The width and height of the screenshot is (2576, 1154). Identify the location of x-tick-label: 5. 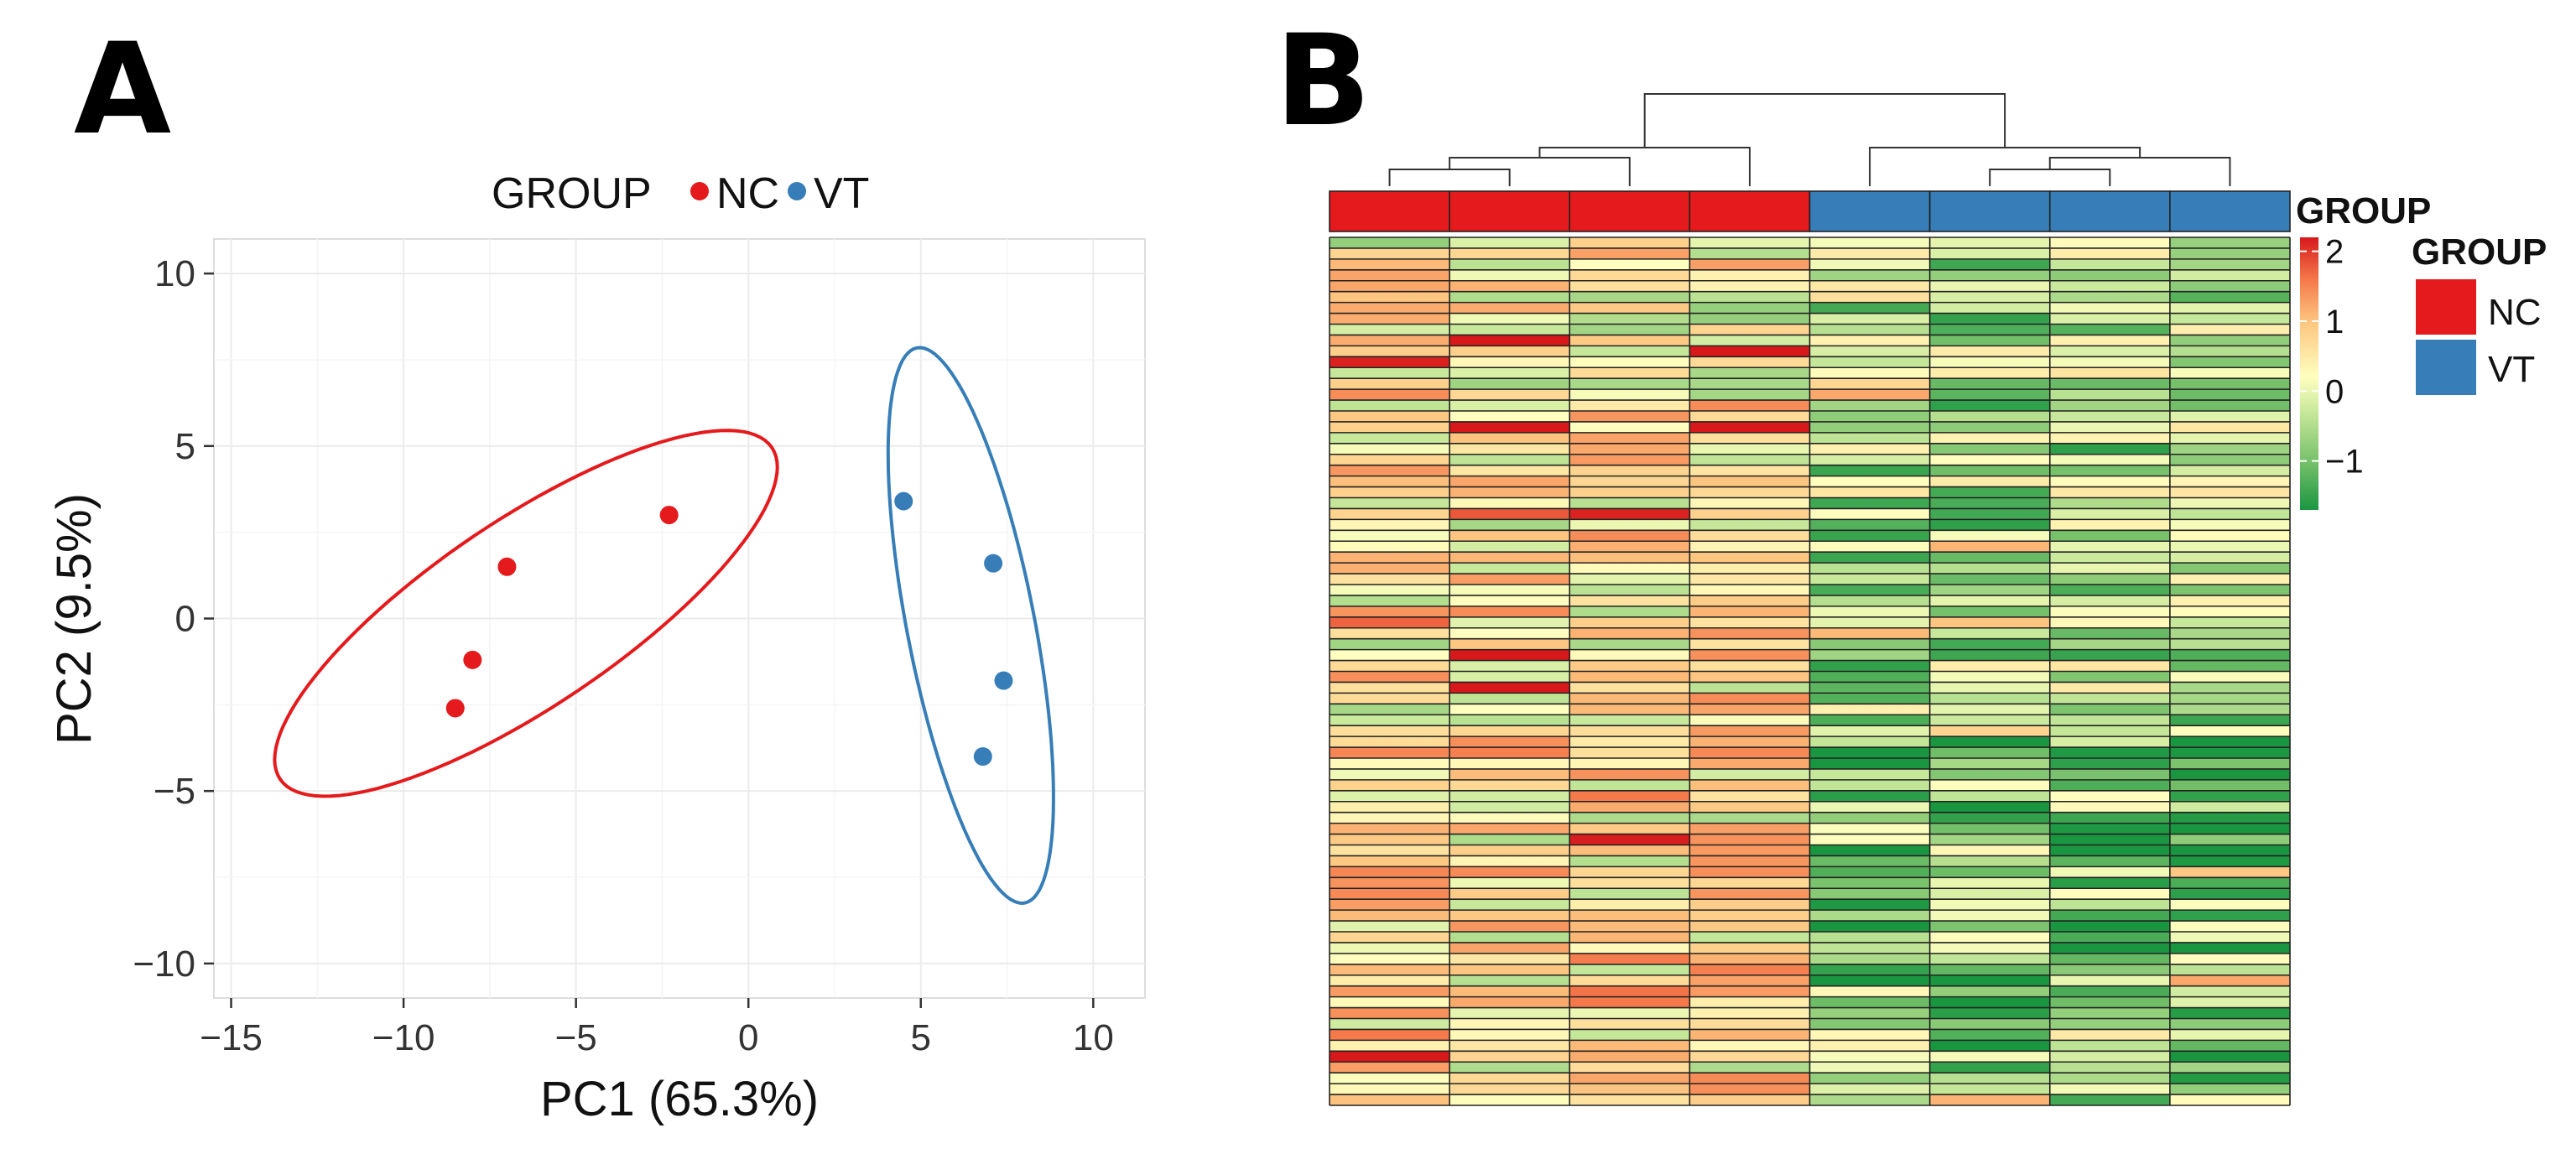
(921, 1037).